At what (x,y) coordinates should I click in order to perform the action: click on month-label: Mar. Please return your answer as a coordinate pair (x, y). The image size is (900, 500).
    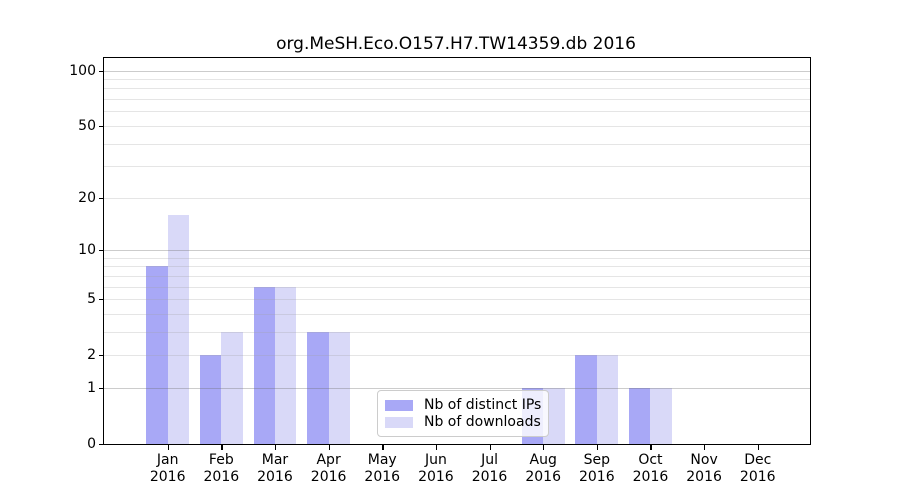
    Looking at the image, I should click on (275, 460).